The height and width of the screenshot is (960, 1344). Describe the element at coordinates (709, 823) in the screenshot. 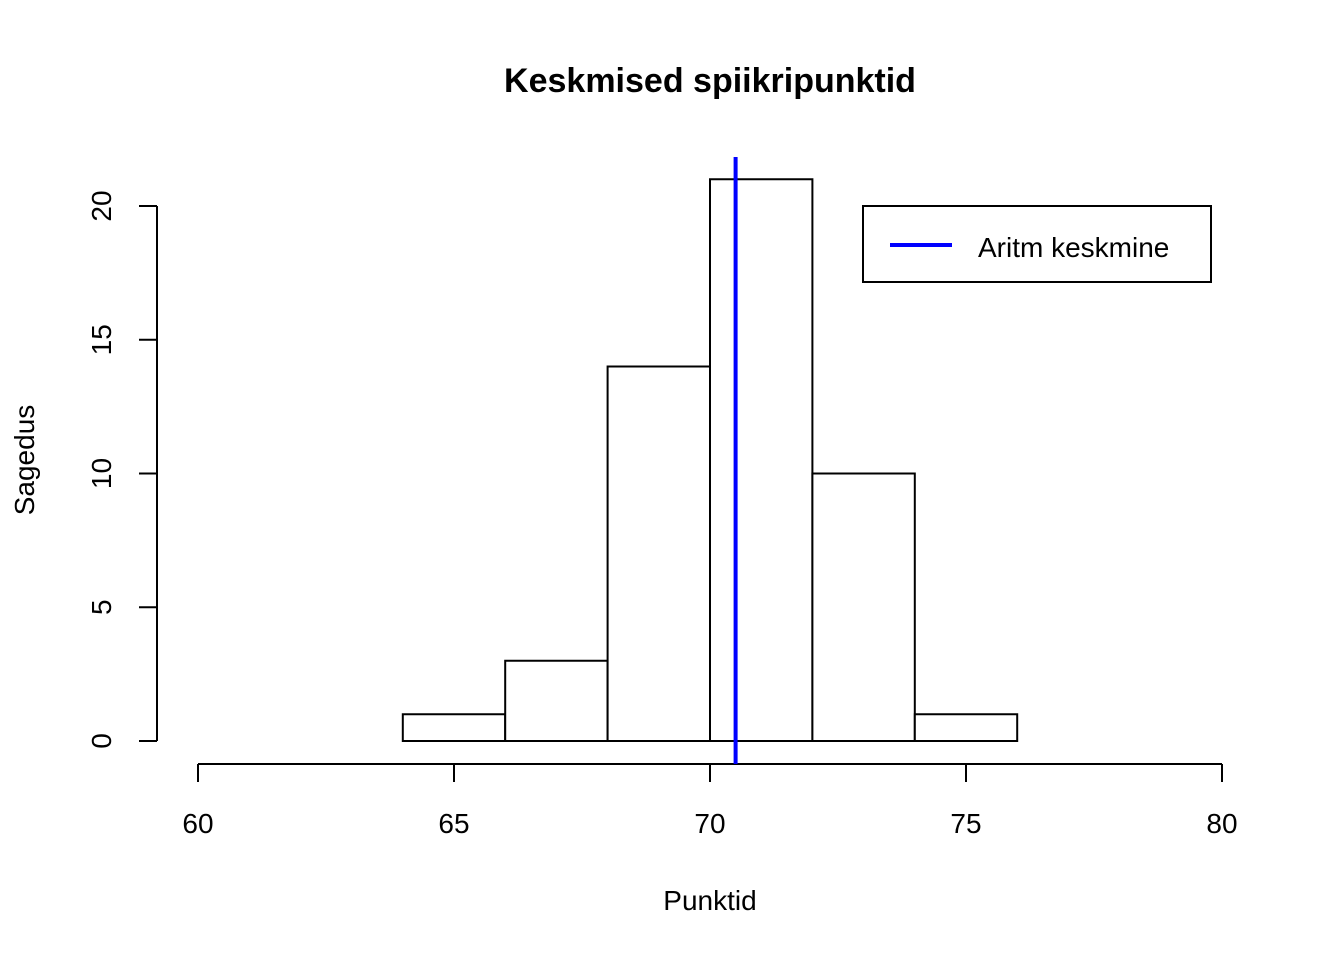

I see `x-tick-label: 70` at that location.